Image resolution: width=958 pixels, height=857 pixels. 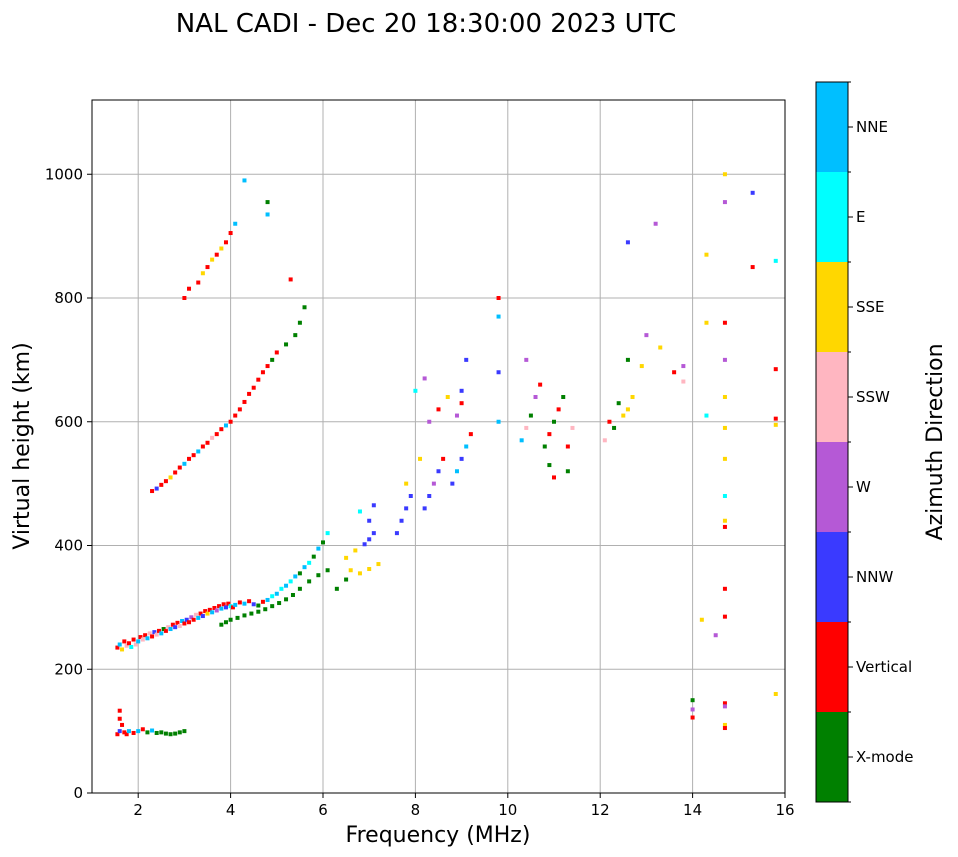 I want to click on colorbar: X-mode Vertical NNW W SSW SSE E NNE, so click(x=864, y=442).